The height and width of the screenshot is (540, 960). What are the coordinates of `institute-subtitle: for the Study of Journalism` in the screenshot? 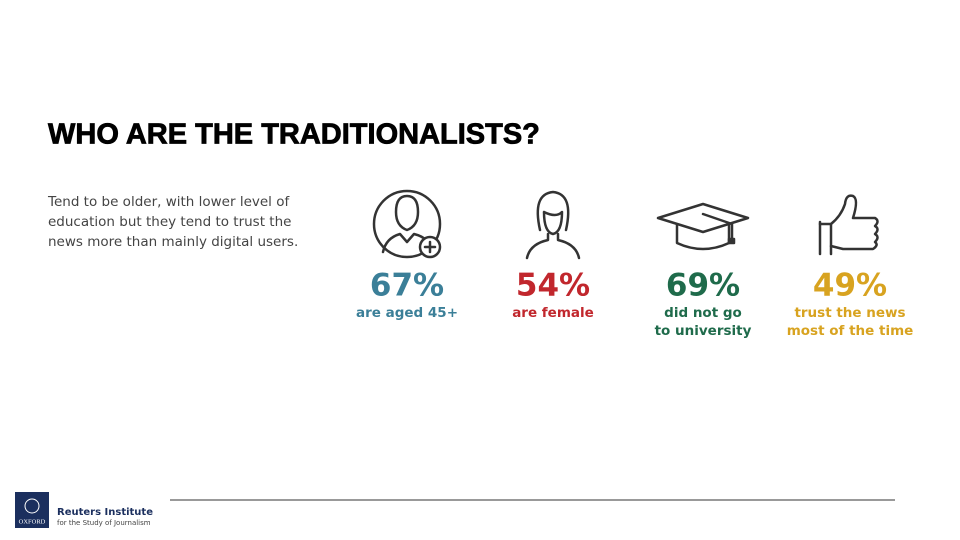 It's located at (104, 523).